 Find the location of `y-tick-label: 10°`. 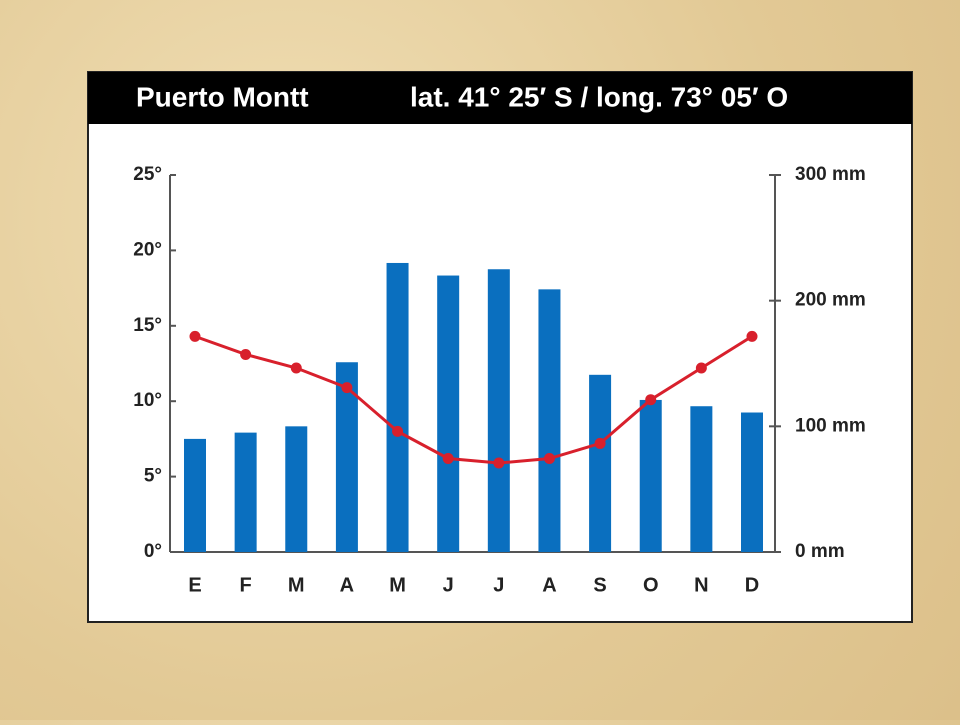

y-tick-label: 10° is located at coordinates (147, 400).